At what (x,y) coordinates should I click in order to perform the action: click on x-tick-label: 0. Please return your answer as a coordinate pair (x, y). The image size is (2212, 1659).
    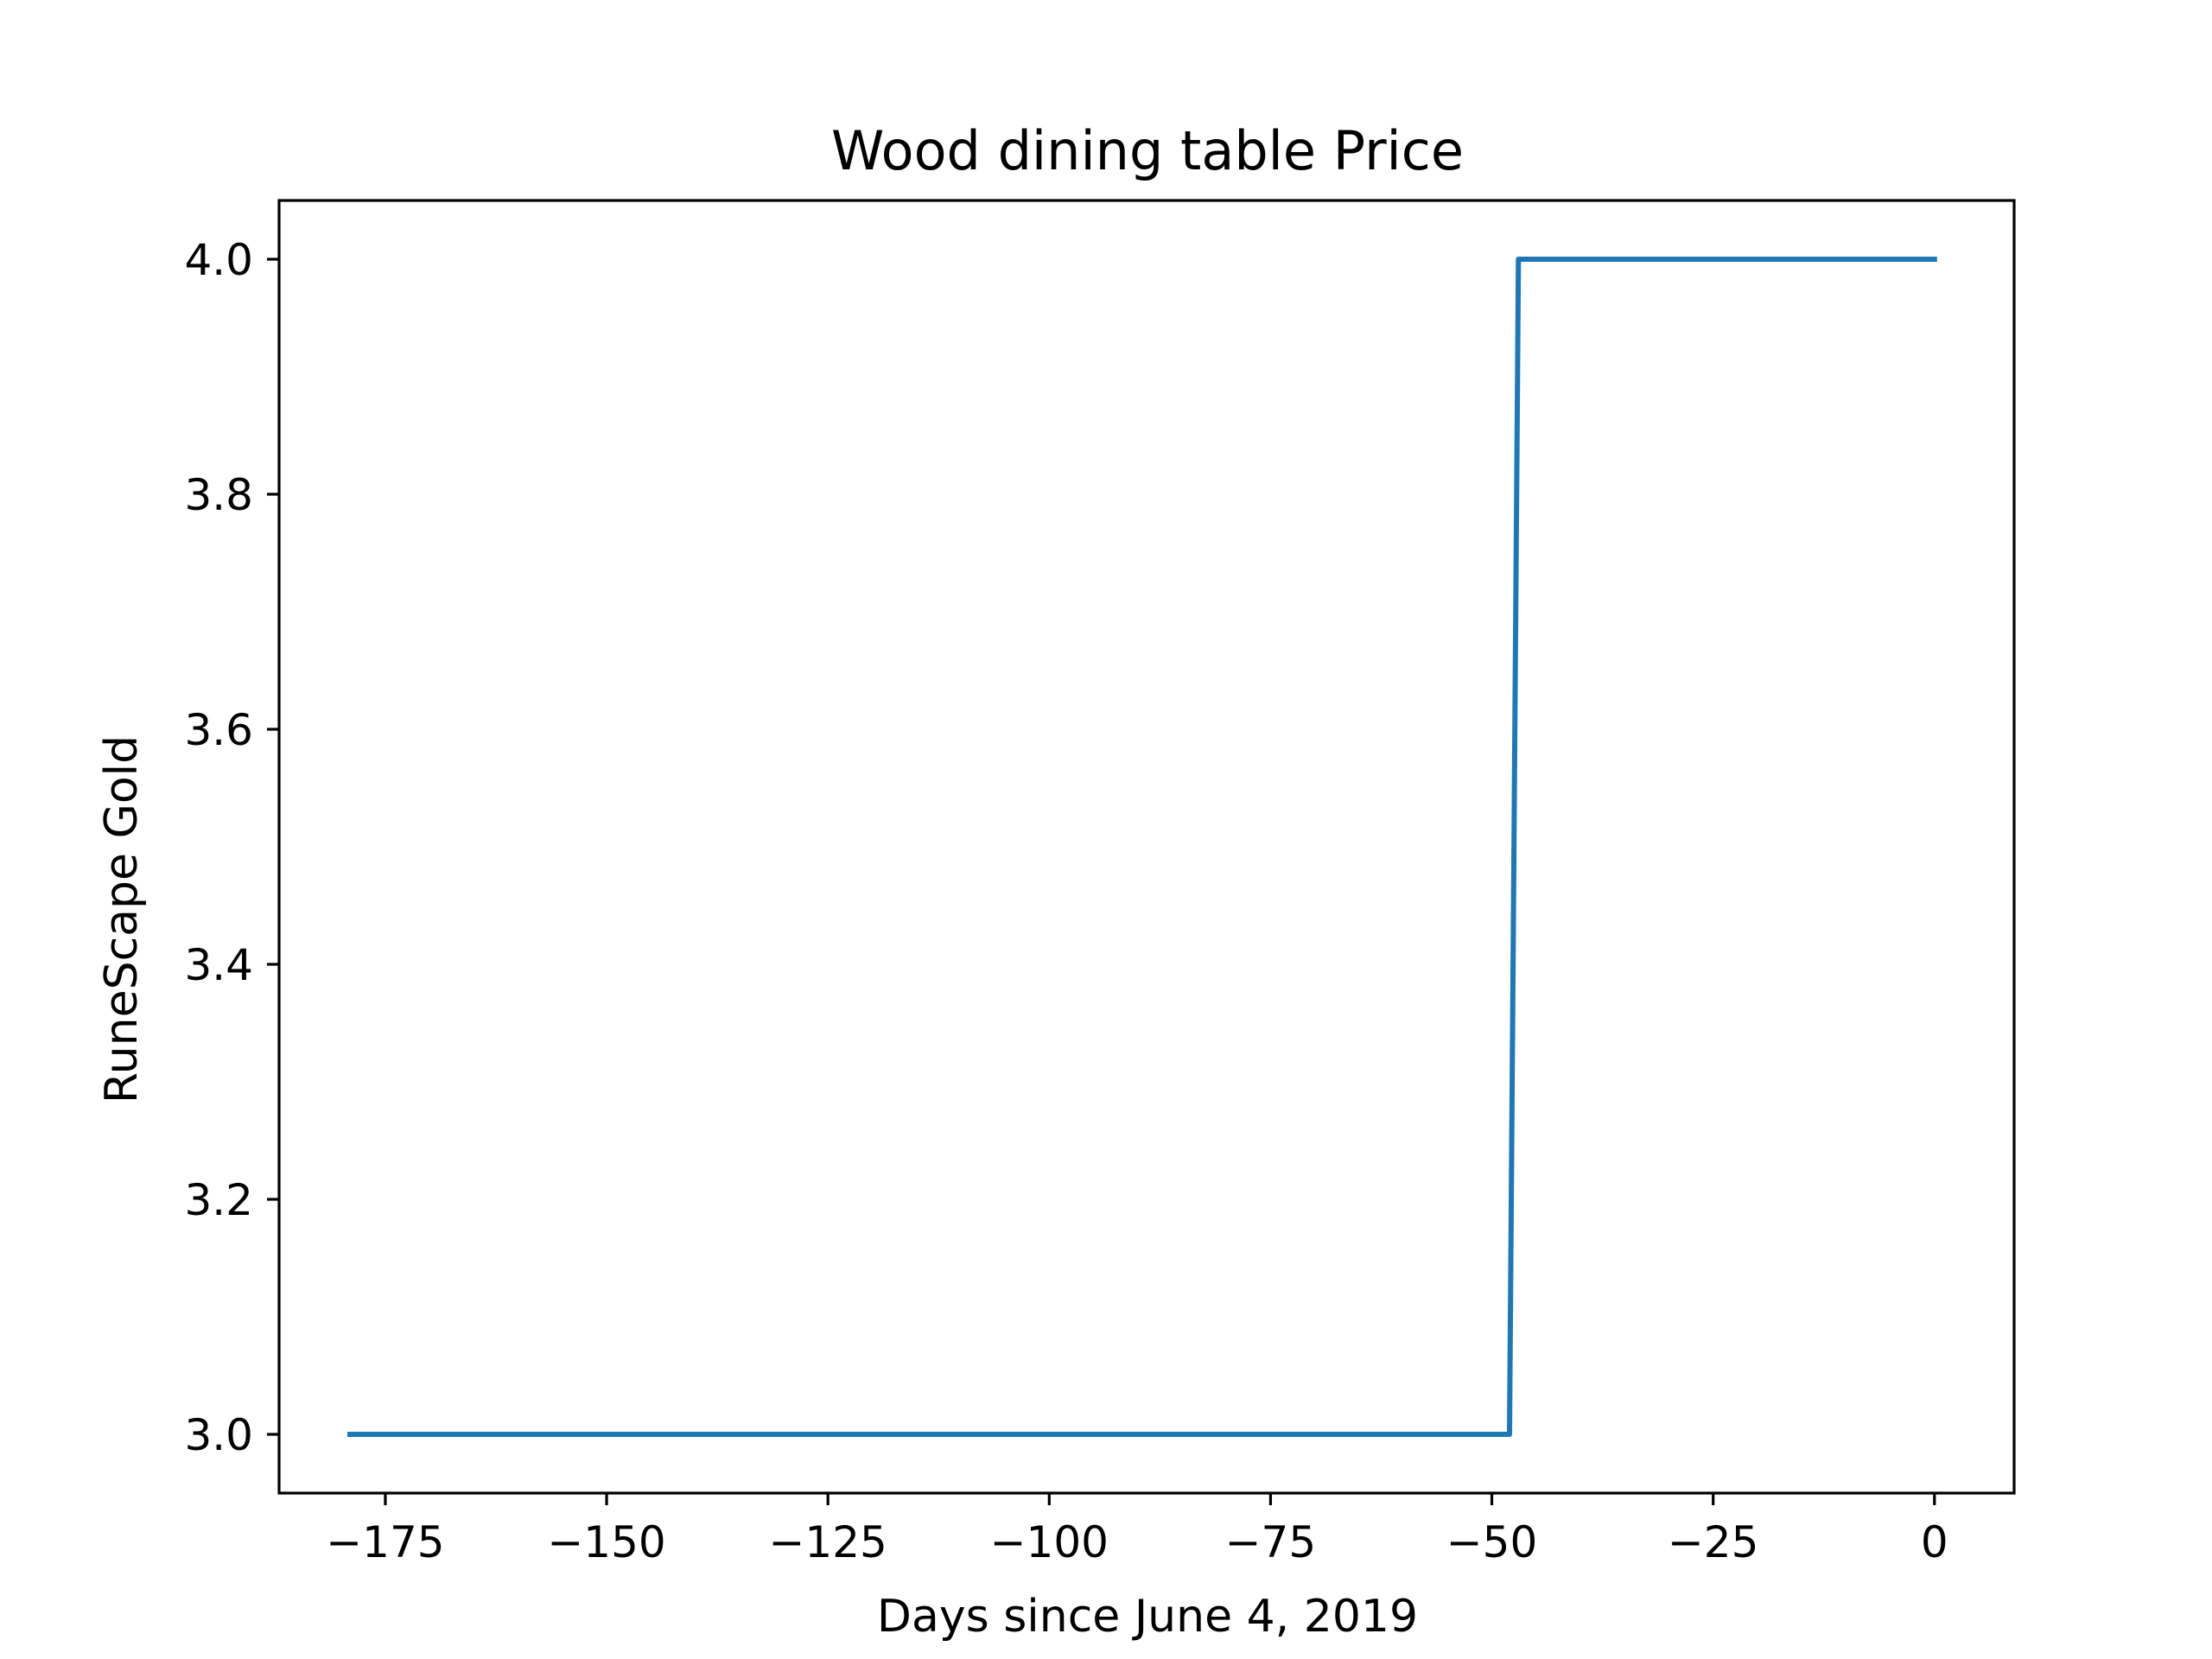
    Looking at the image, I should click on (1935, 1542).